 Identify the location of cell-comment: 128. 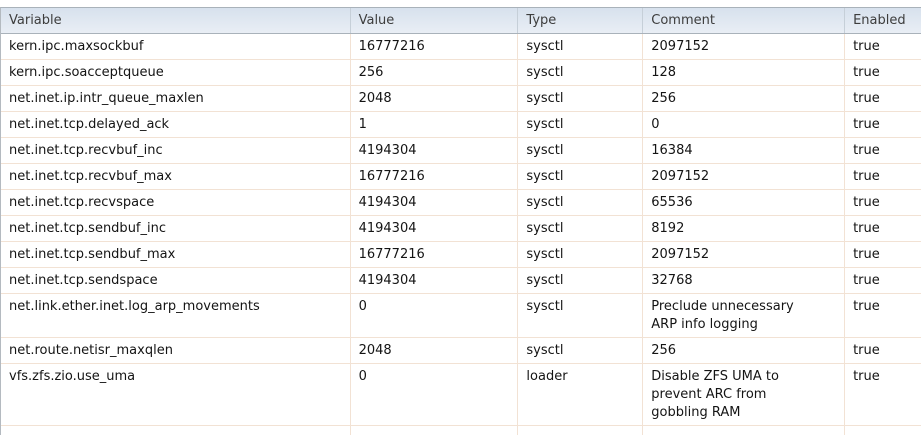
(744, 72).